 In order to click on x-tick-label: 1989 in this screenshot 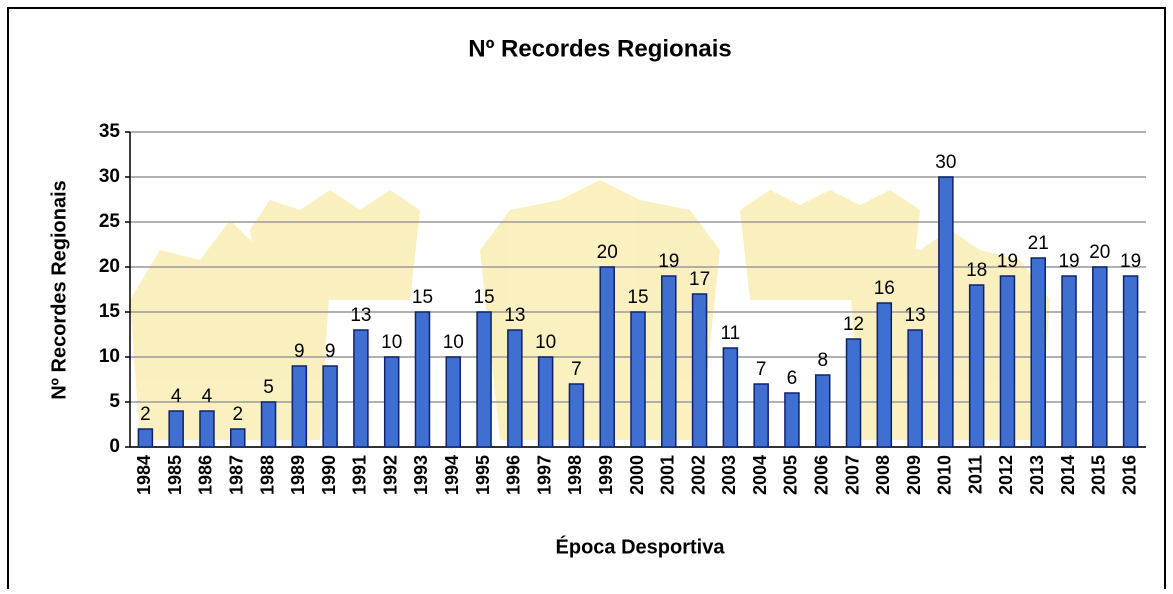, I will do `click(298, 475)`.